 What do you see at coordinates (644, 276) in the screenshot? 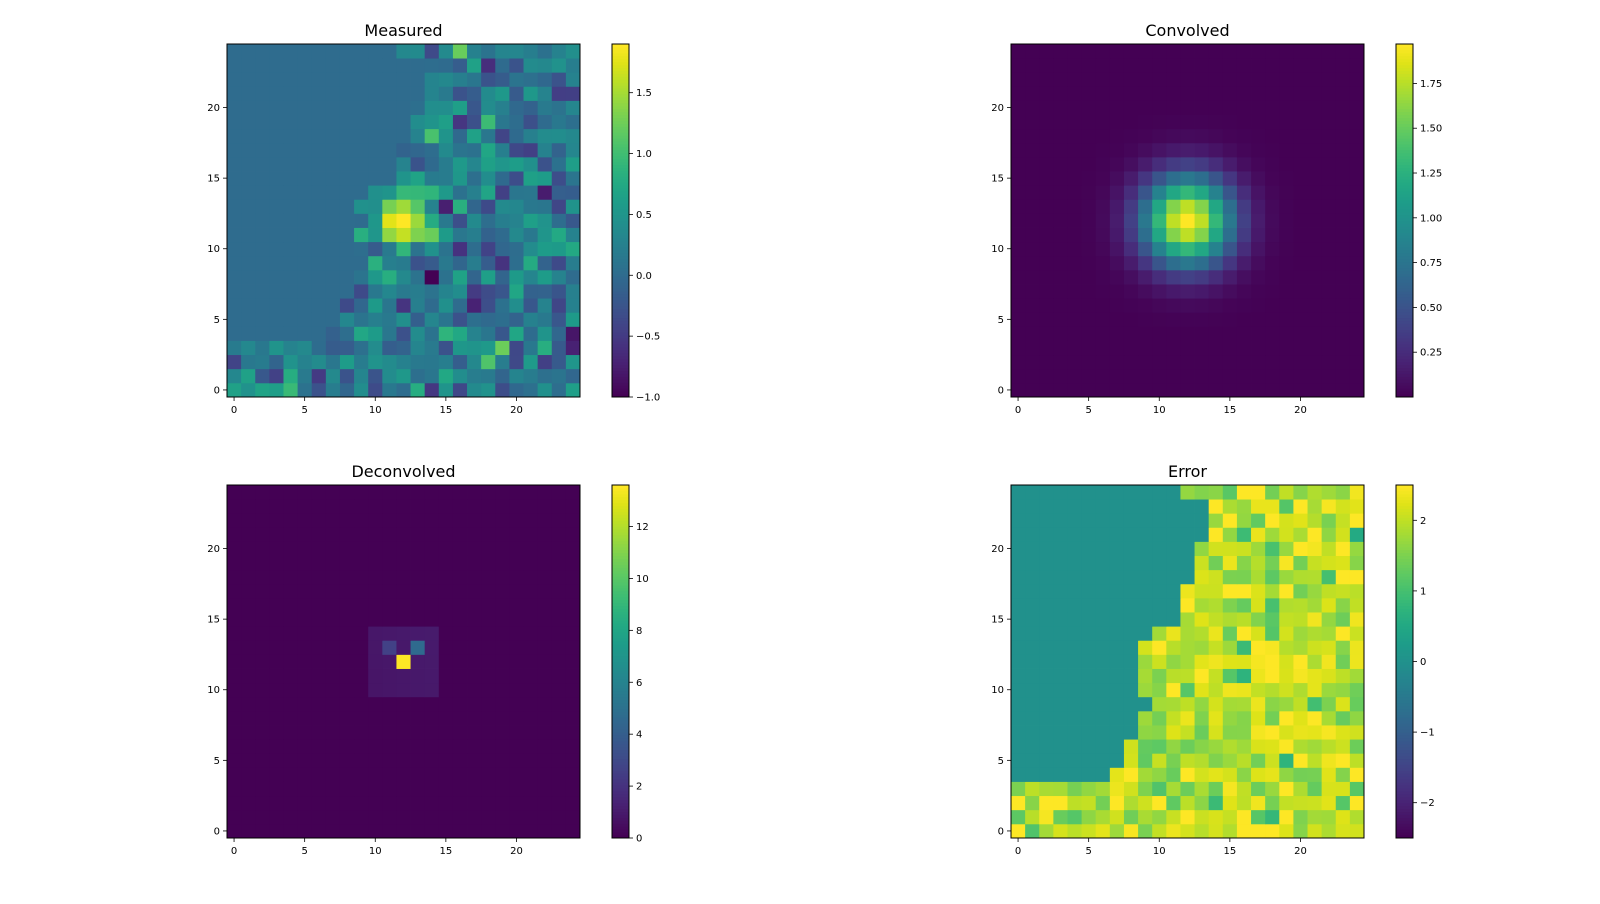
I see `colorbar-tick-label: 0.0` at bounding box center [644, 276].